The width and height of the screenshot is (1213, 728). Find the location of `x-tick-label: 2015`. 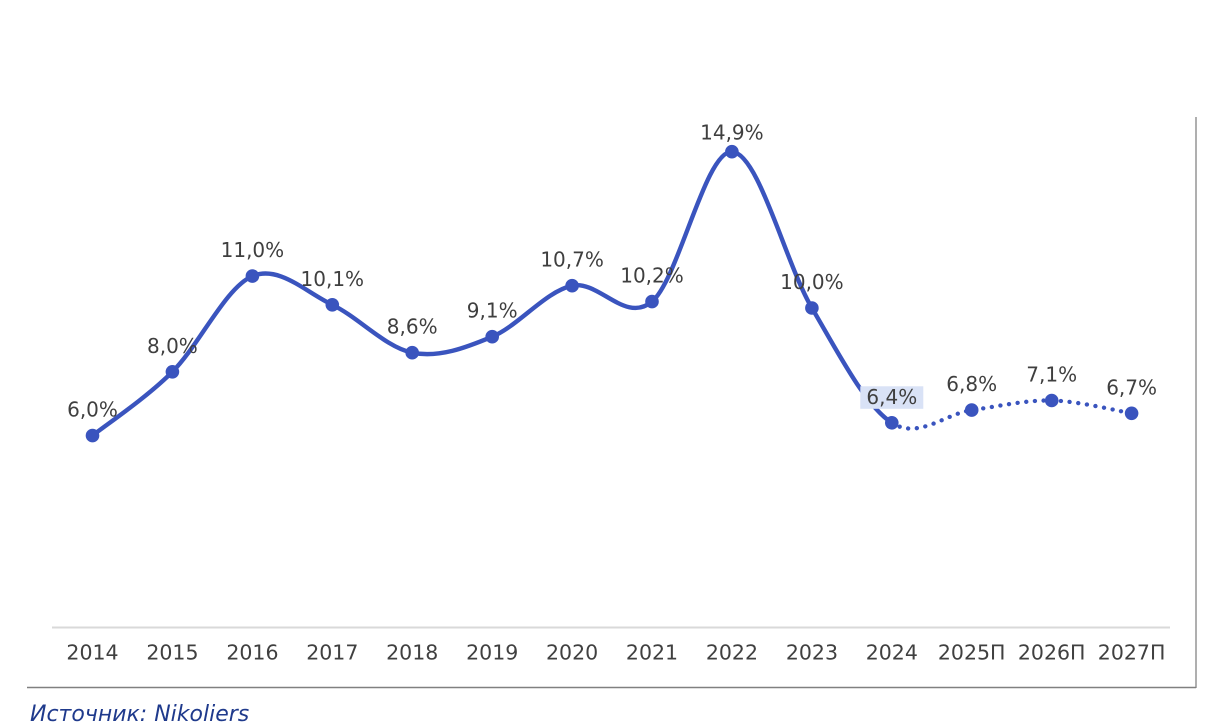

x-tick-label: 2015 is located at coordinates (172, 653).